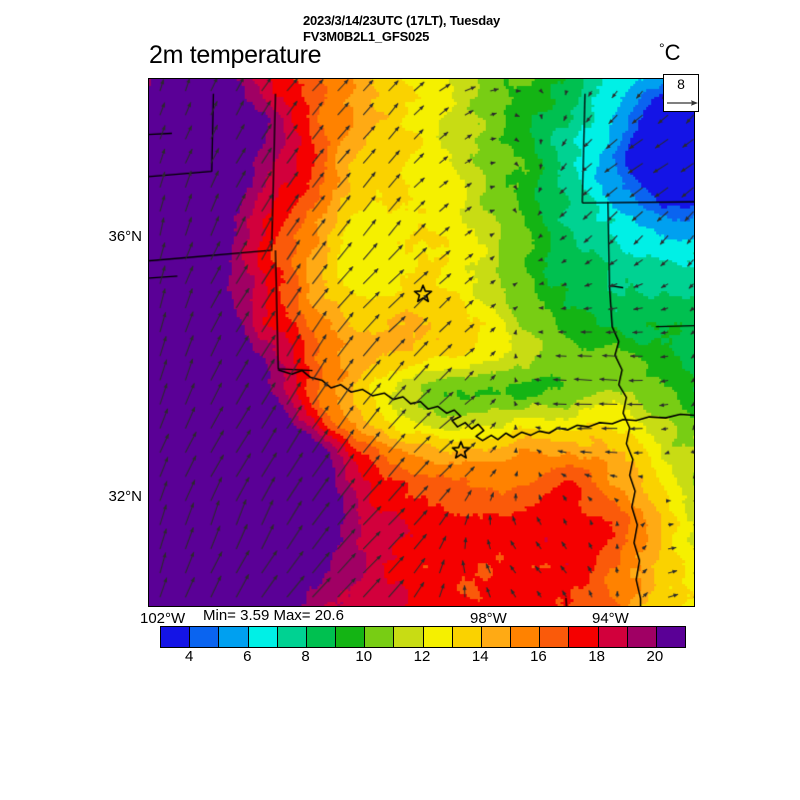 This screenshot has height=800, width=800. Describe the element at coordinates (610, 618) in the screenshot. I see `xtick-label-94w: 94°W` at that location.